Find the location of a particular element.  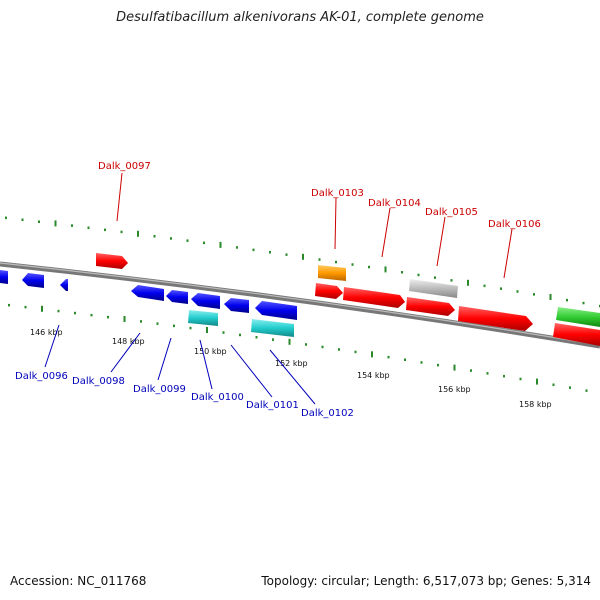

genome-backbone is located at coordinates (300, 305).